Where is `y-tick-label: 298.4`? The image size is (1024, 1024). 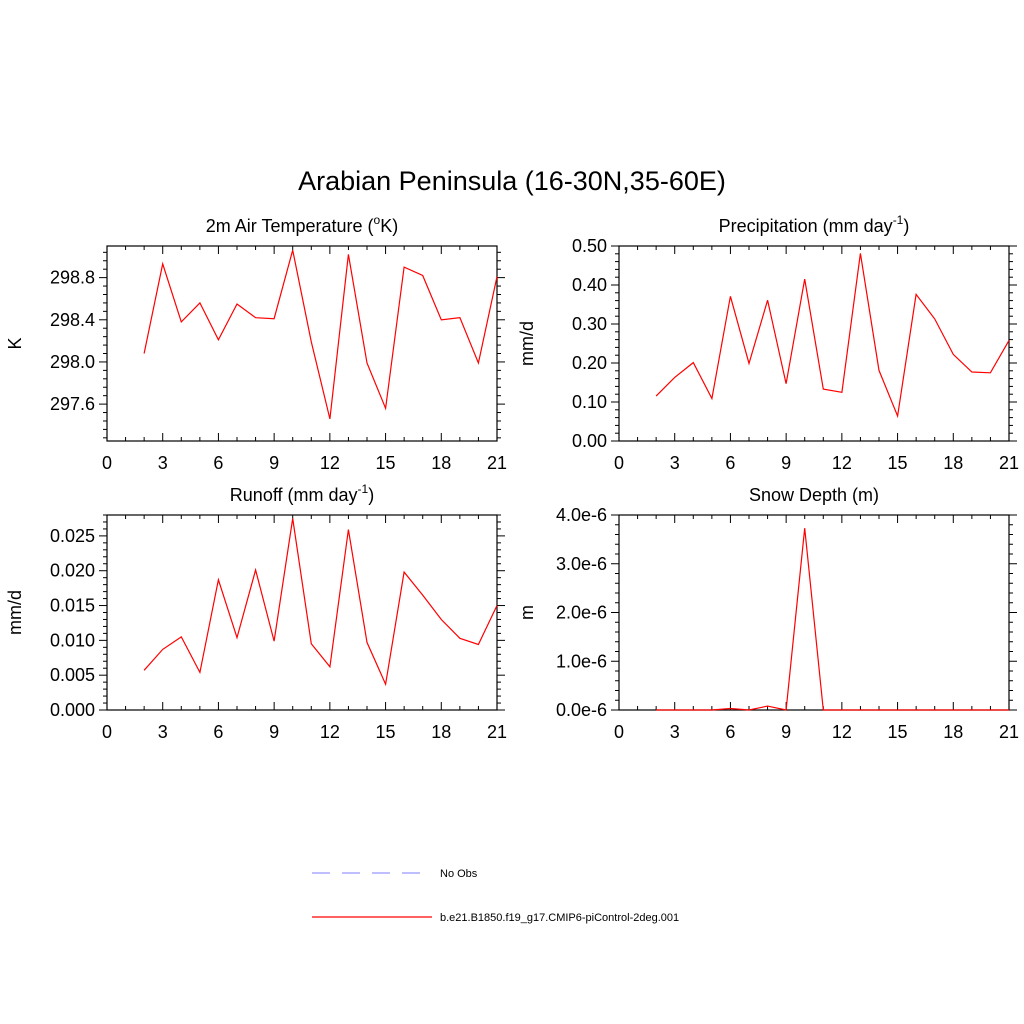 y-tick-label: 298.4 is located at coordinates (72, 320).